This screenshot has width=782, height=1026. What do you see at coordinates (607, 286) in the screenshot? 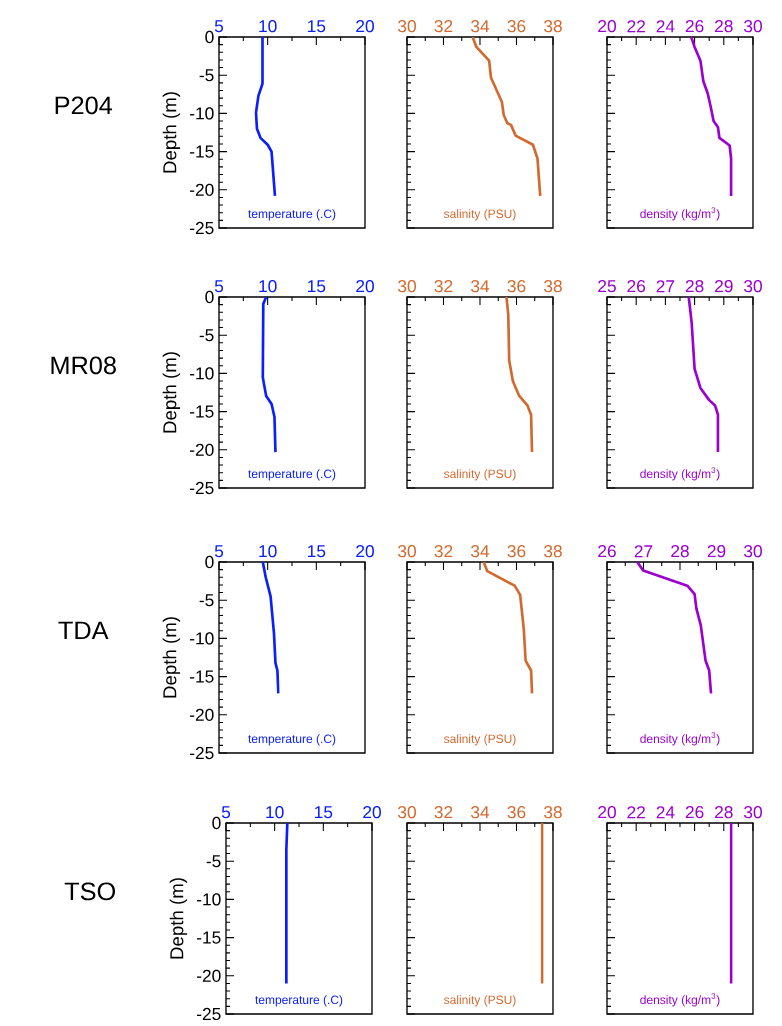
I see `x-tick-label: 25` at bounding box center [607, 286].